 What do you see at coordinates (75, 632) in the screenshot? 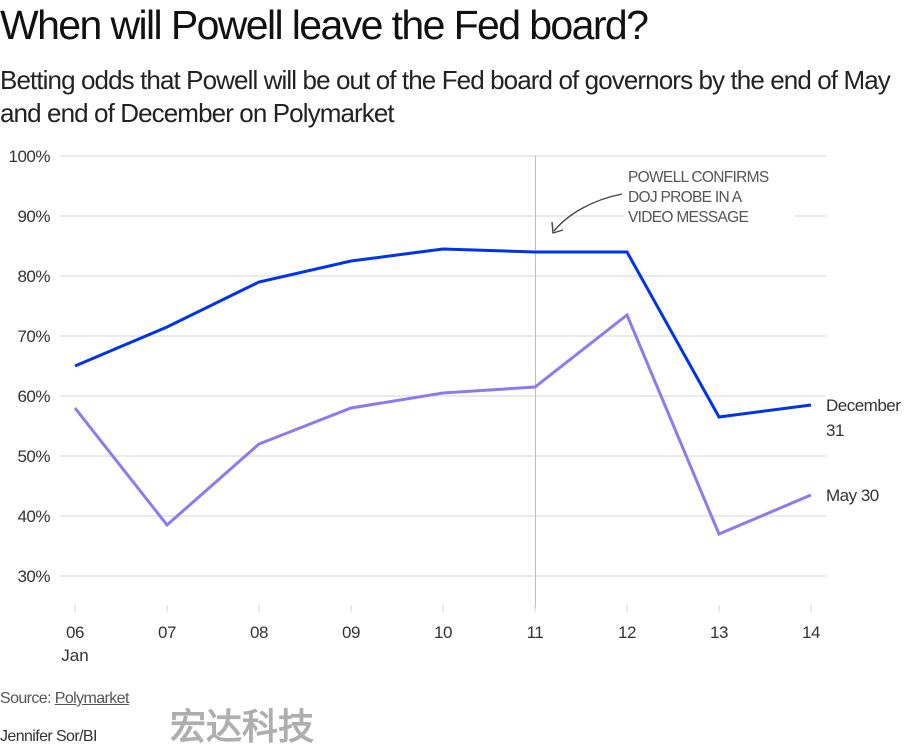
I see `x-tick-label: 06` at bounding box center [75, 632].